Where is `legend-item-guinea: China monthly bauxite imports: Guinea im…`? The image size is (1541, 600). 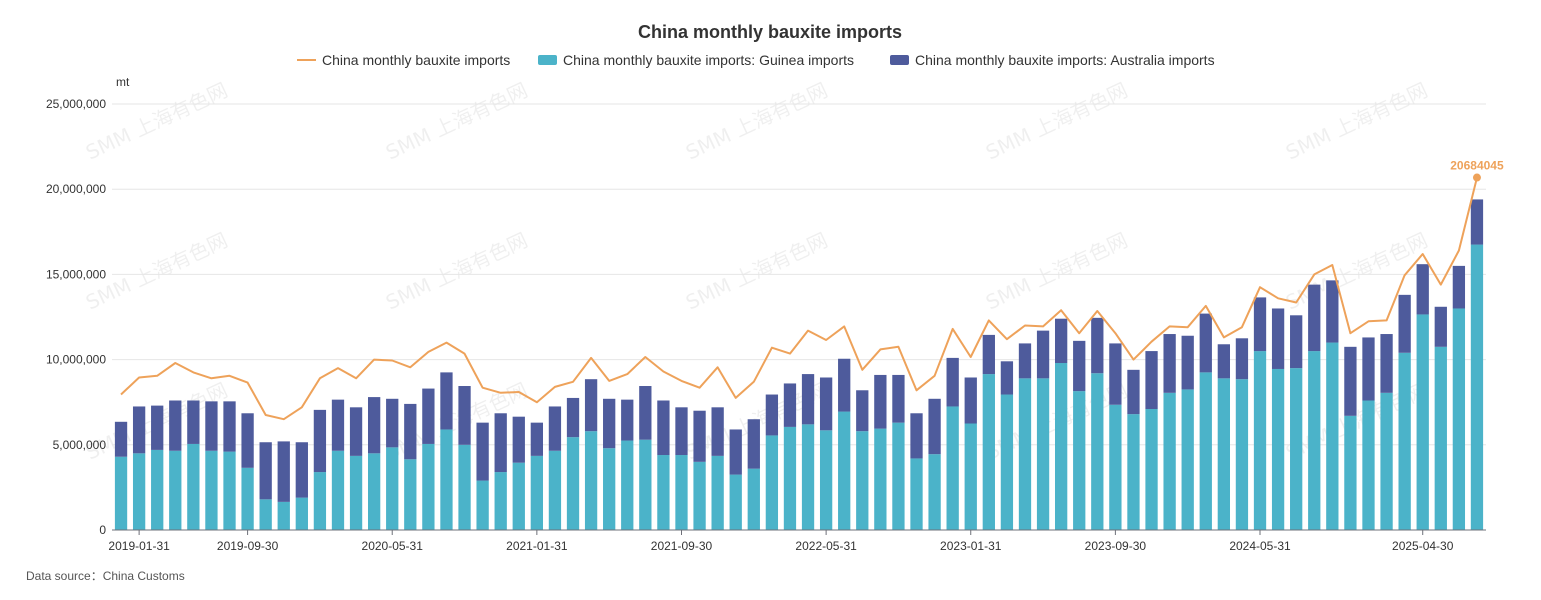 legend-item-guinea: China monthly bauxite imports: Guinea im… is located at coordinates (696, 60).